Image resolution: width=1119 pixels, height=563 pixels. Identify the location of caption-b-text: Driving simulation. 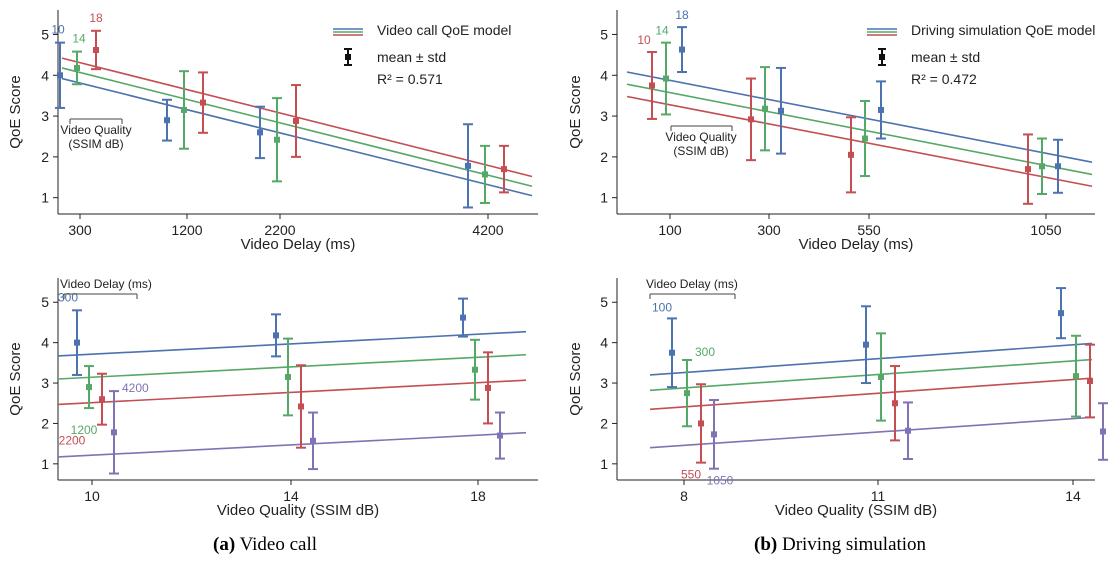
(854, 544).